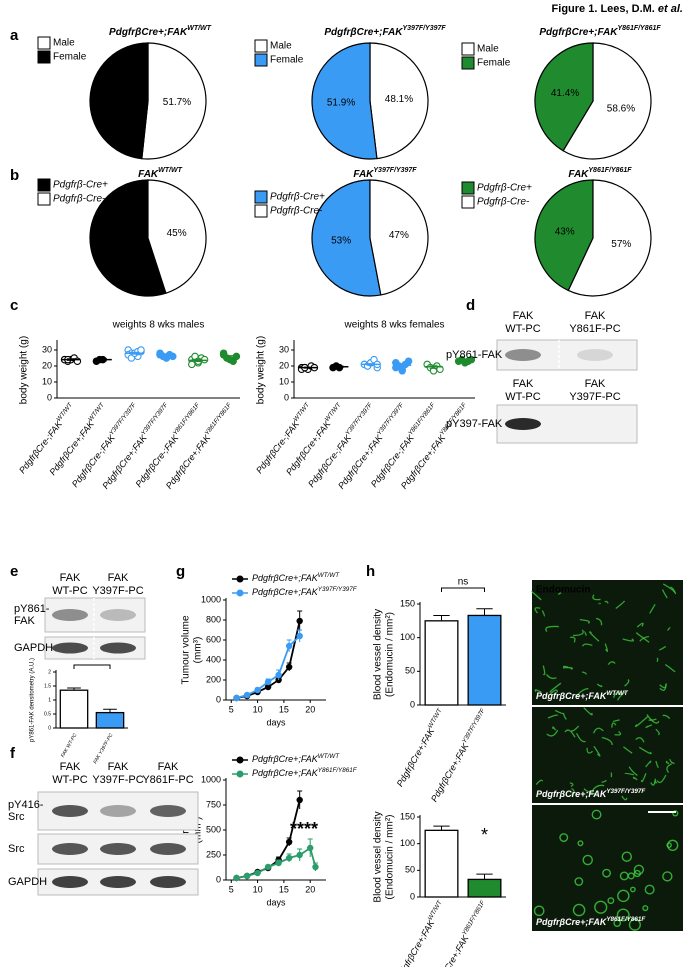 The width and height of the screenshot is (685, 967). What do you see at coordinates (310, 709) in the screenshot?
I see `x-tick-label: 20` at bounding box center [310, 709].